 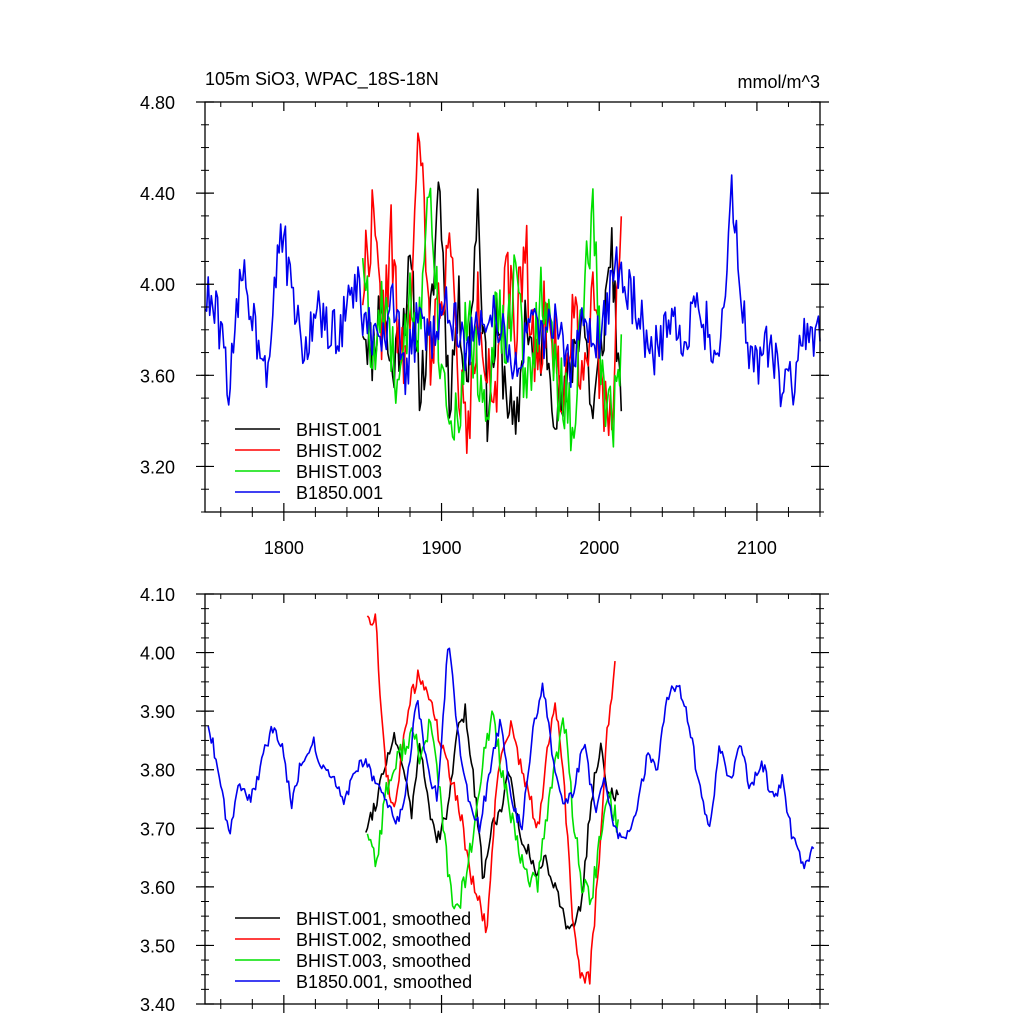 I want to click on bottom-legend-label-0: BHIST.001, smoothed, so click(x=383, y=919).